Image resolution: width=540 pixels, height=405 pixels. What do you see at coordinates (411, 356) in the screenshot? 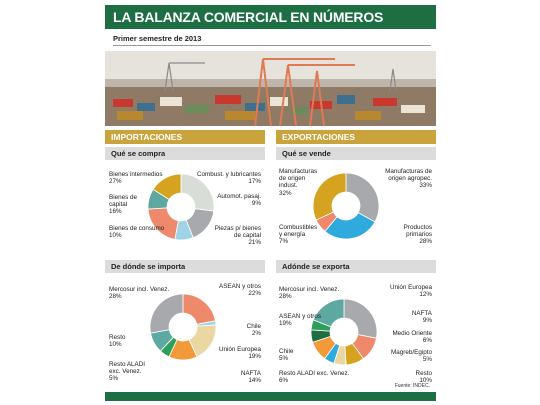
I see `label-magreb-egipto: Magreb/Egipto 5%` at bounding box center [411, 356].